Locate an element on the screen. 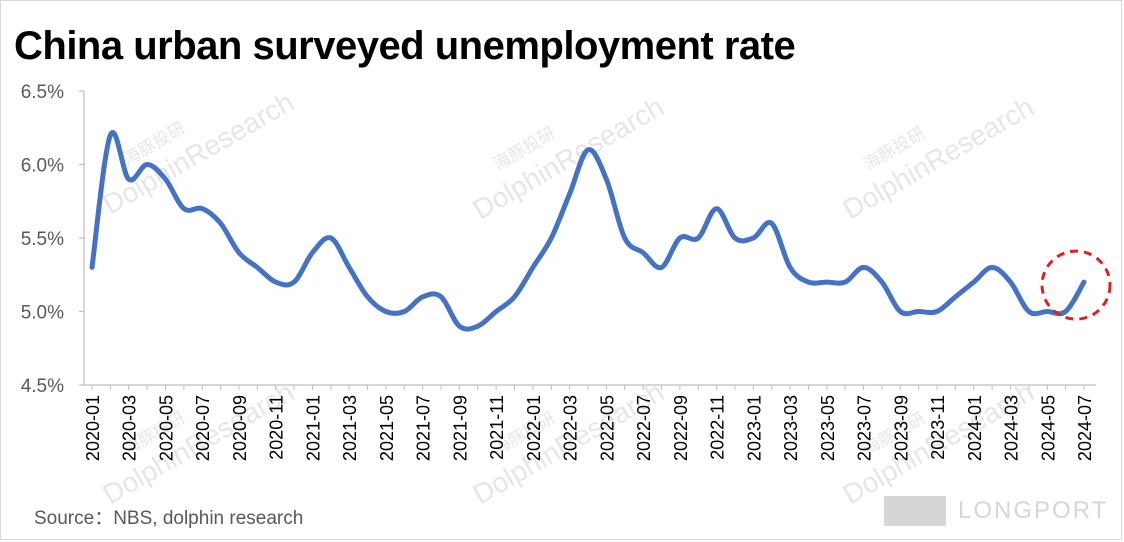  chart-title: China urban surveyed unemployment rate is located at coordinates (405, 46).